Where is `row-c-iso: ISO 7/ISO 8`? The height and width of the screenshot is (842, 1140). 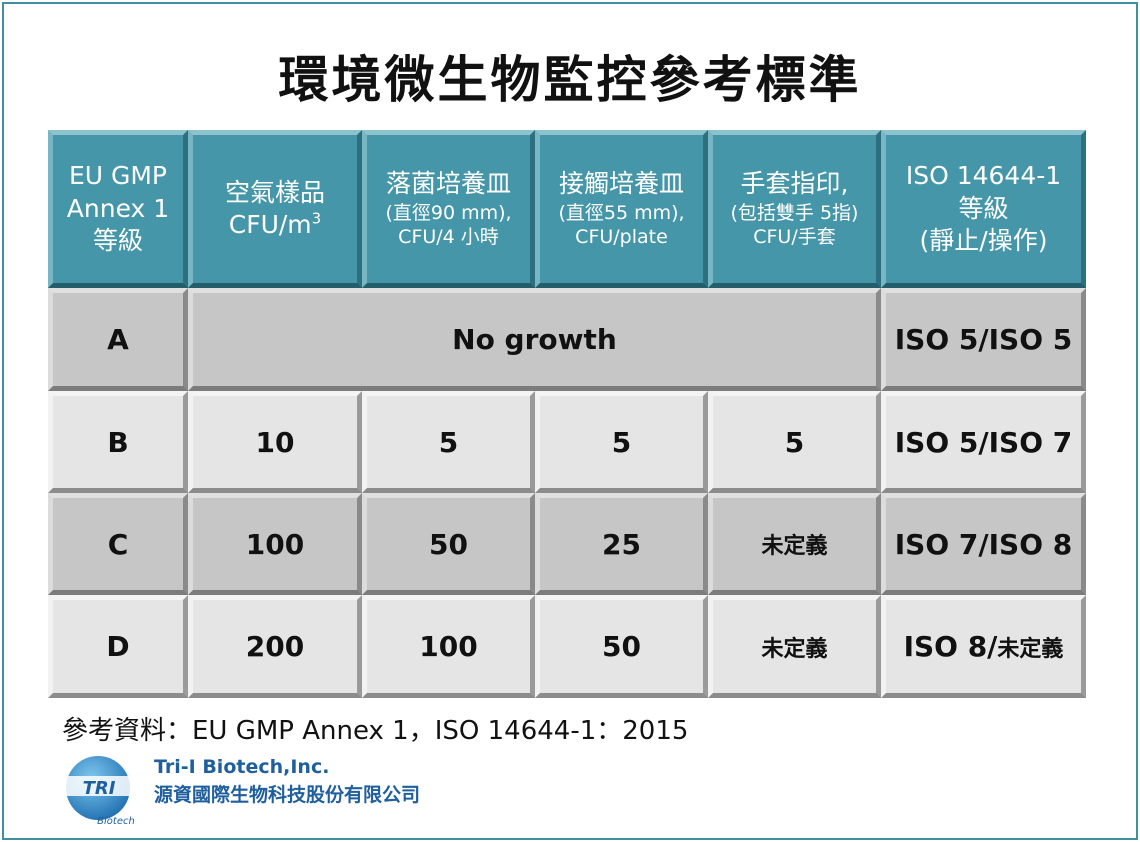
row-c-iso: ISO 7/ISO 8 is located at coordinates (983, 544).